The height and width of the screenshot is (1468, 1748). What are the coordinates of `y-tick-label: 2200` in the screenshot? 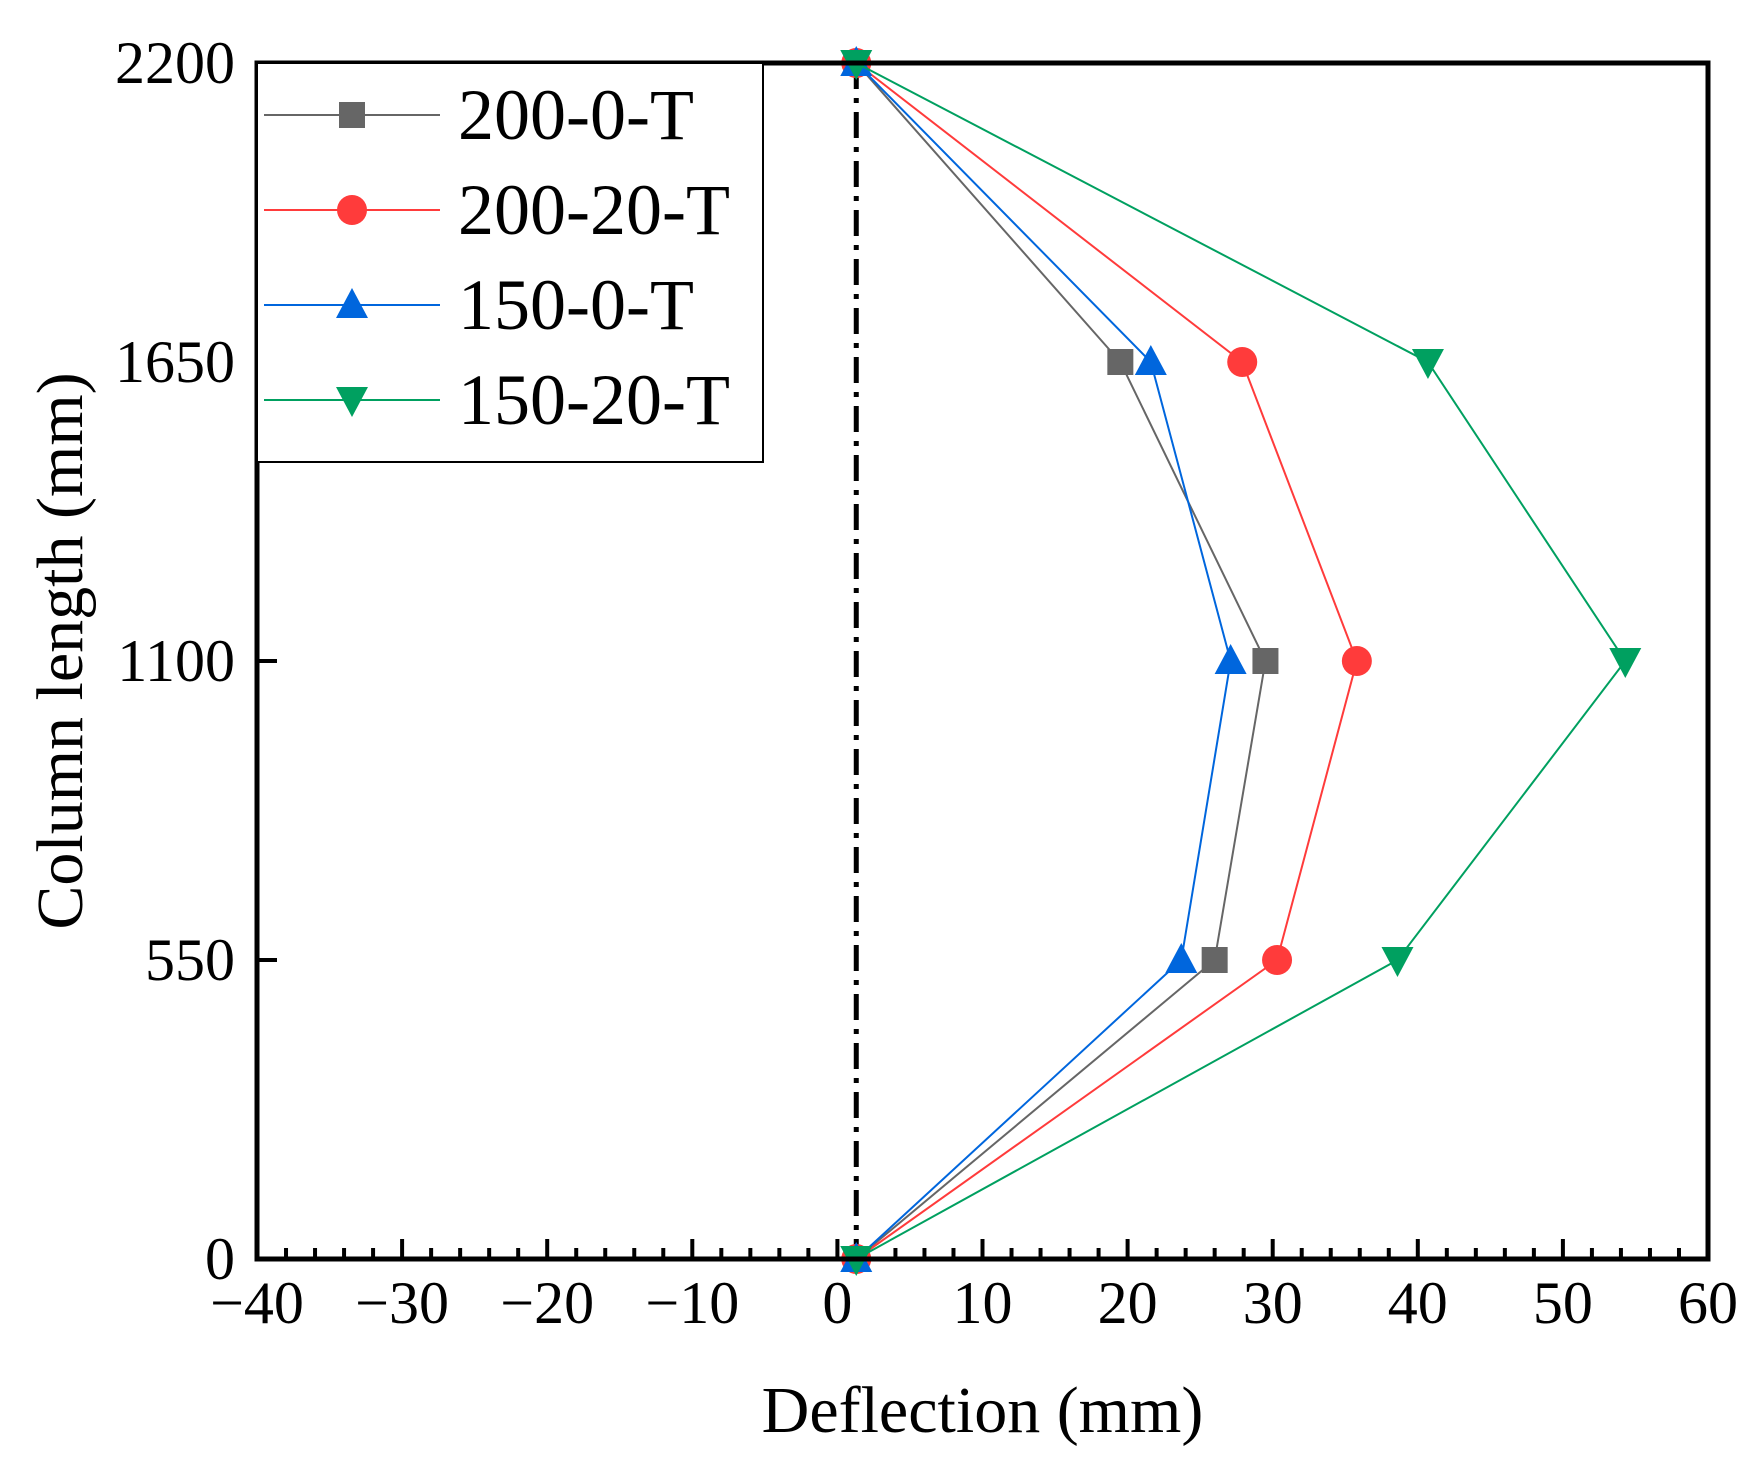 It's located at (175, 63).